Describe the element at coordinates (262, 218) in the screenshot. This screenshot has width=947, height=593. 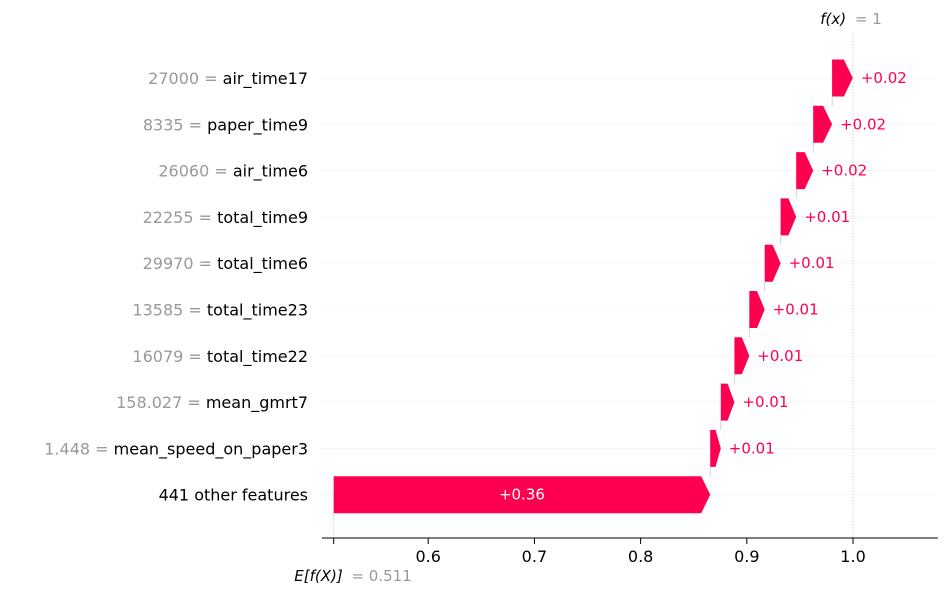
I see `feature-name: total_time9` at that location.